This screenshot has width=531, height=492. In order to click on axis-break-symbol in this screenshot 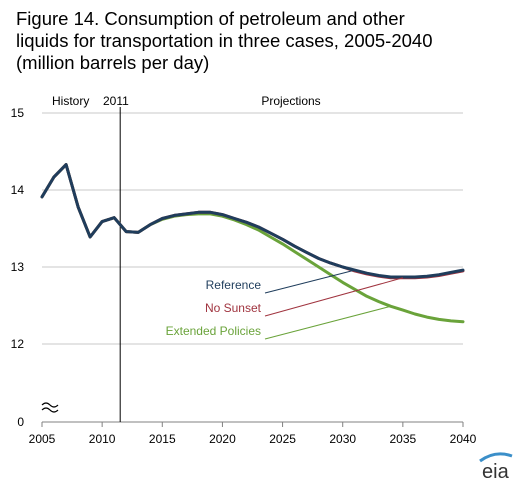, I will do `click(50, 405)`.